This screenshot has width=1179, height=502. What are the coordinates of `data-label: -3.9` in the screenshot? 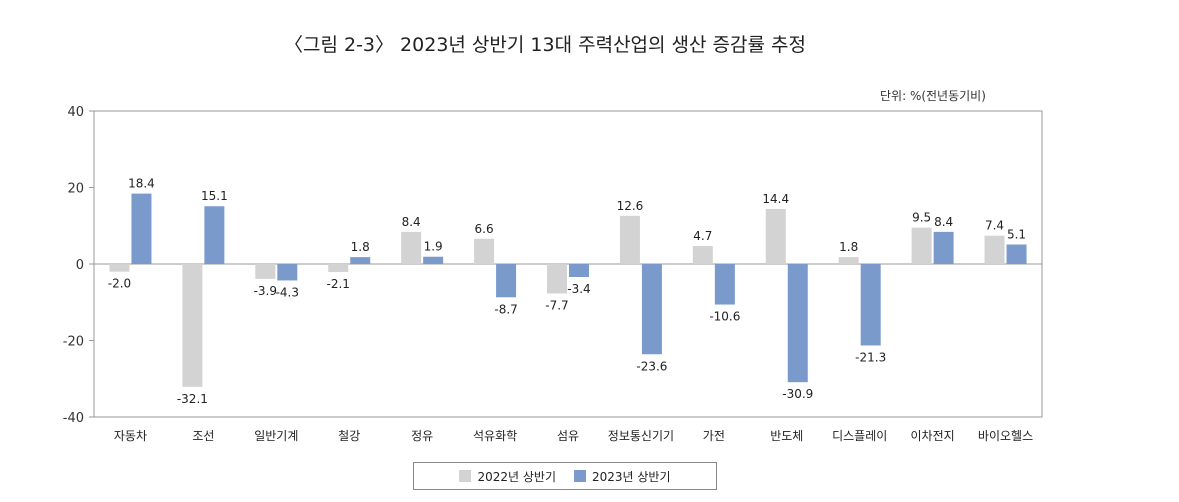 It's located at (265, 291).